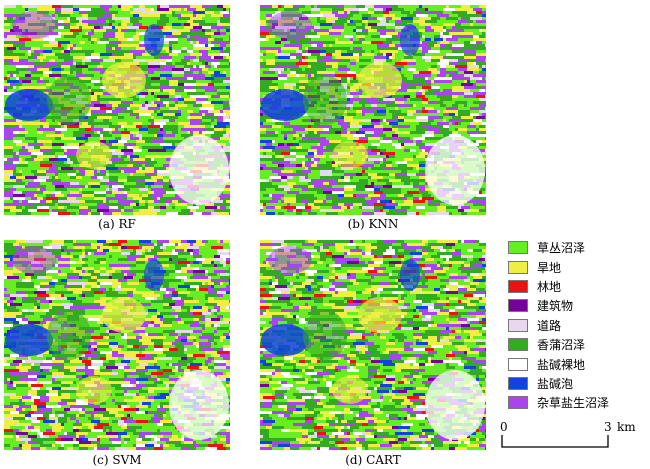 This screenshot has width=650, height=469. Describe the element at coordinates (504, 427) in the screenshot. I see `scale-start-label: 0` at that location.